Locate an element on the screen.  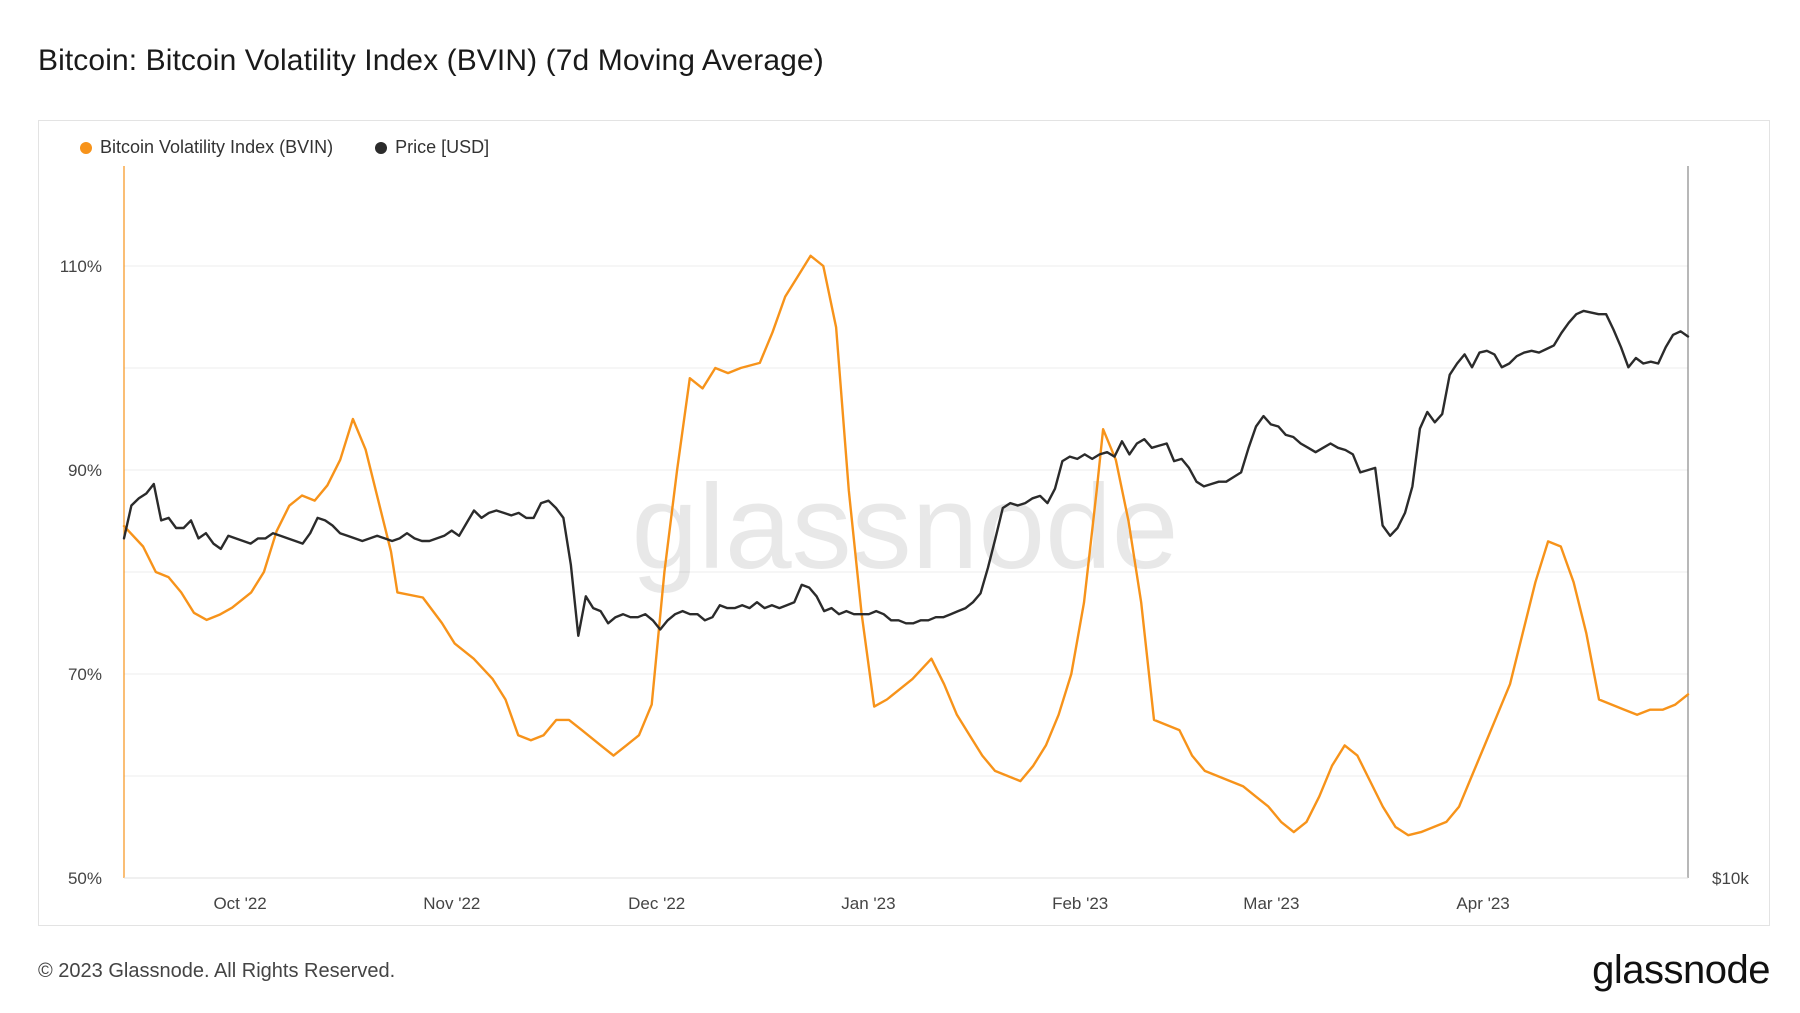
glassnode-logo: glassnode is located at coordinates (1681, 970).